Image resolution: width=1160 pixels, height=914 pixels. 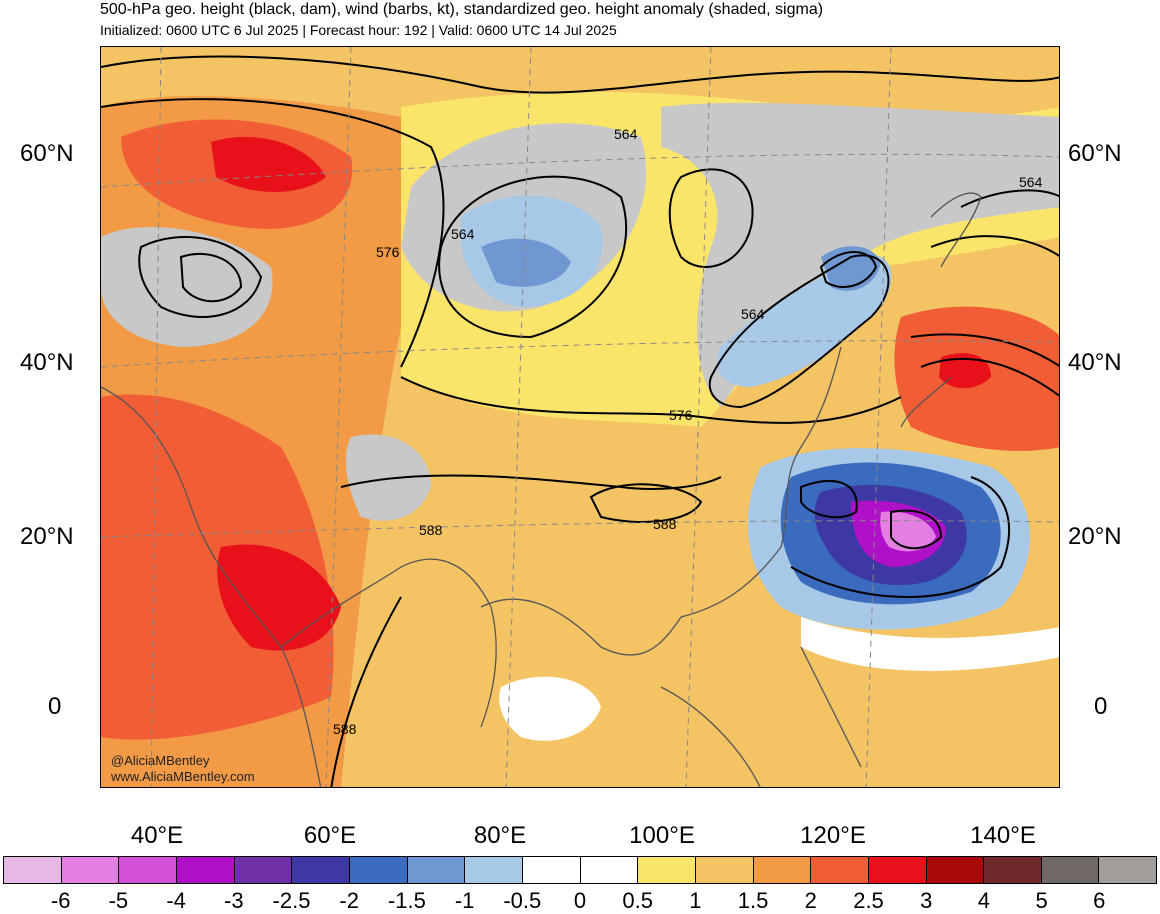 What do you see at coordinates (810, 900) in the screenshot?
I see `colorbar-label: 2` at bounding box center [810, 900].